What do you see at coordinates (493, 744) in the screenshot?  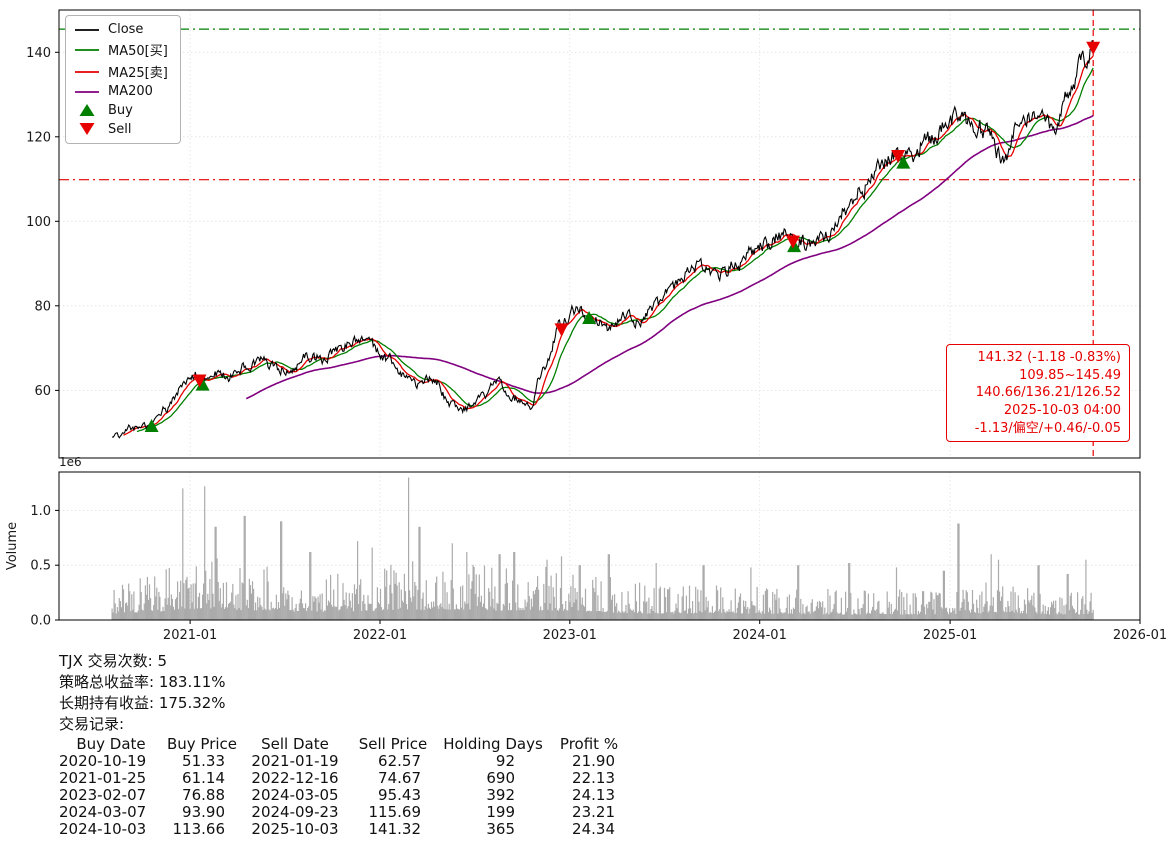 I see `trade-table-header-cell: Holding Days` at bounding box center [493, 744].